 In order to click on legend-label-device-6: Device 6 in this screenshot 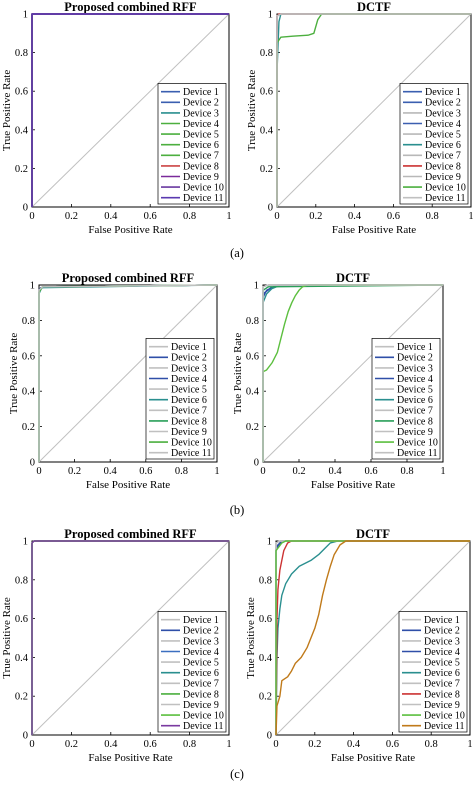, I will do `click(415, 400)`.